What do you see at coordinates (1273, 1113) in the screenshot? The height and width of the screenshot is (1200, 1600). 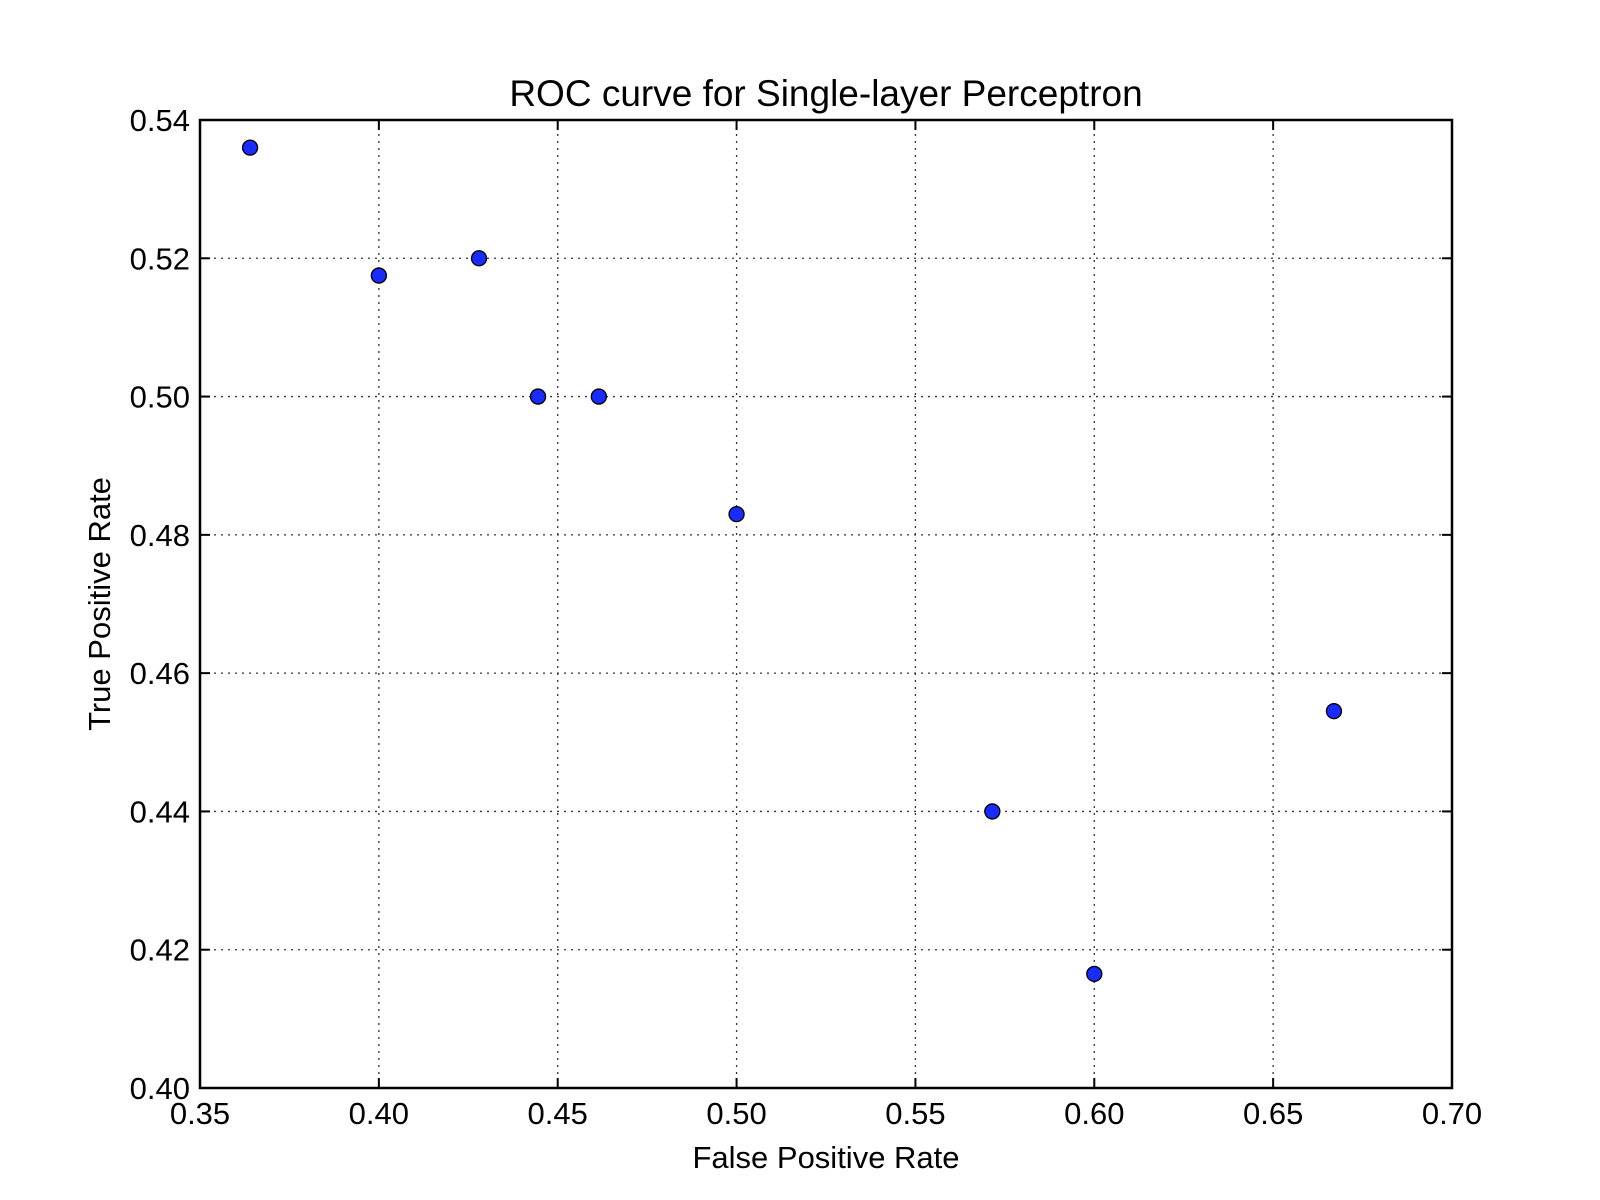 I see `x-tick-label: 0.65` at bounding box center [1273, 1113].